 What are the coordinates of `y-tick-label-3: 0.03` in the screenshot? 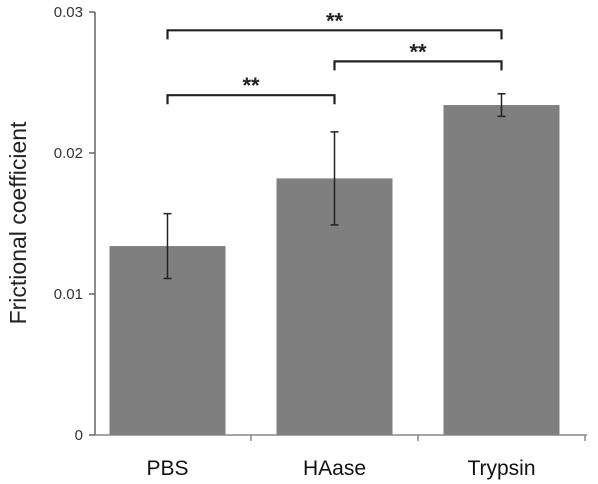 It's located at (68, 12).